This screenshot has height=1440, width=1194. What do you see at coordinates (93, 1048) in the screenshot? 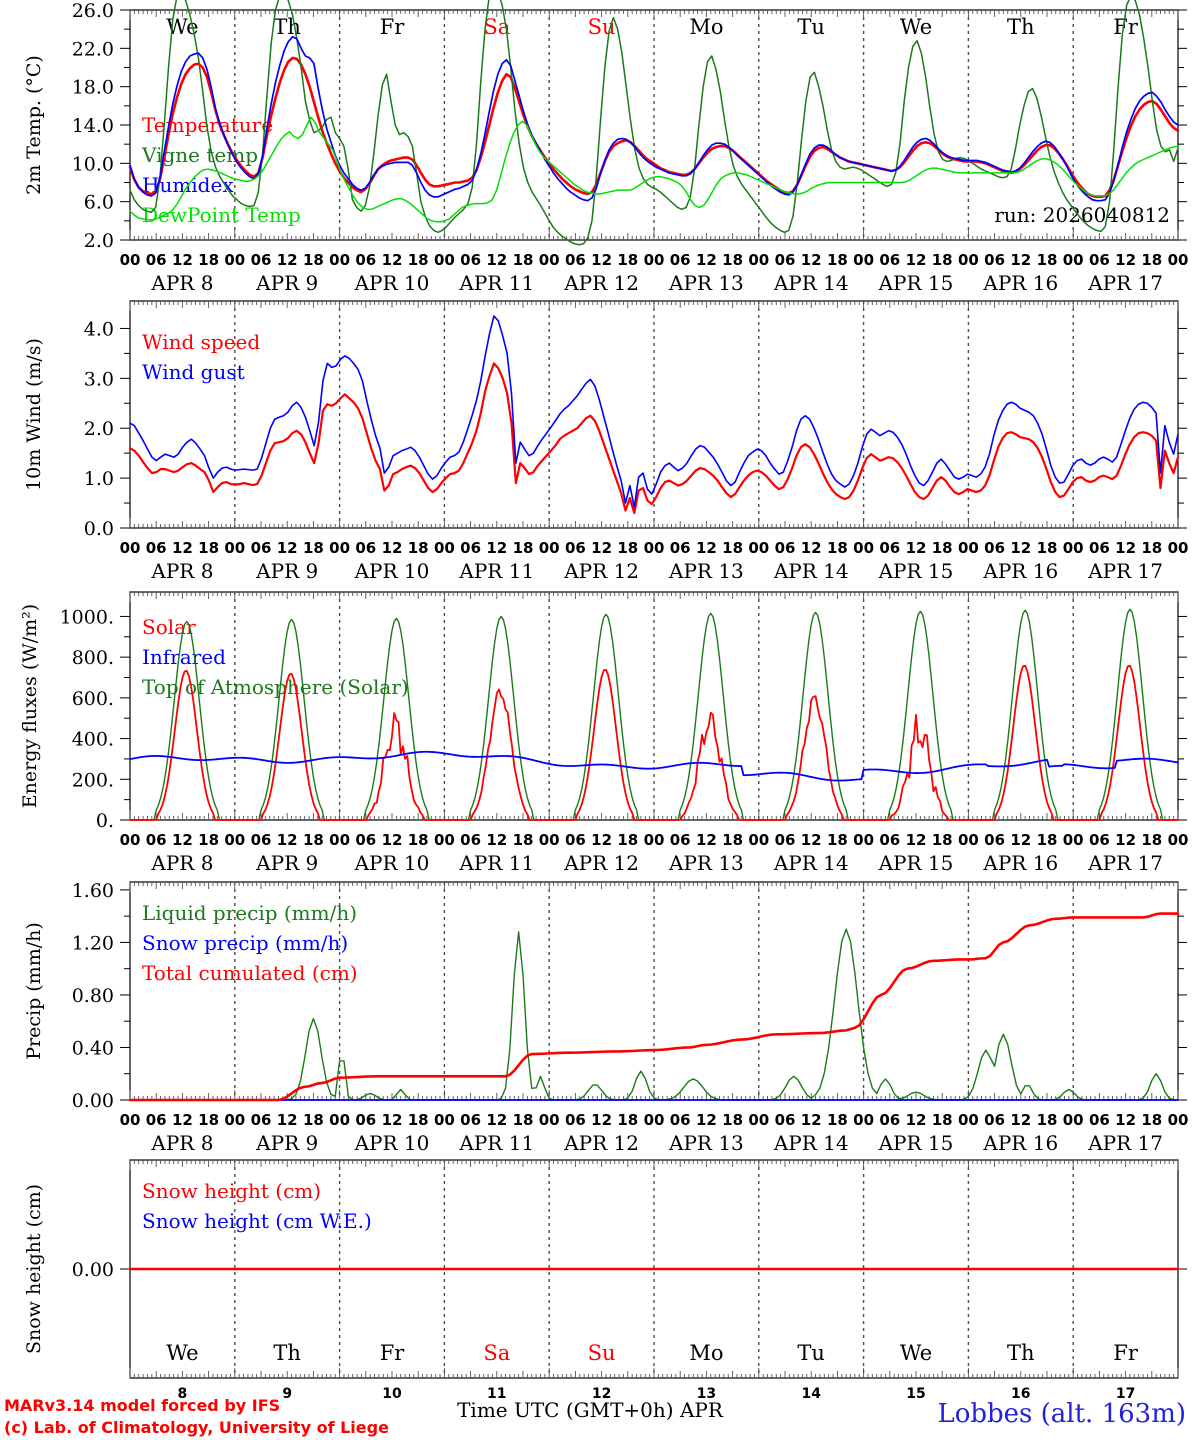
I see `ytick-label-precip: 0.40` at bounding box center [93, 1048].